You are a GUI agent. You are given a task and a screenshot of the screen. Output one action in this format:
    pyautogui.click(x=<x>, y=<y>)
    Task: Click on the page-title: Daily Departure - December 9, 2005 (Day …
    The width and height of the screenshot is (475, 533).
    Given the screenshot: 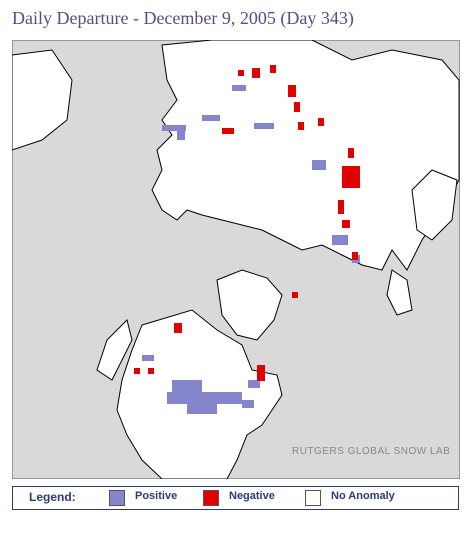 What is the action you would take?
    pyautogui.click(x=183, y=18)
    